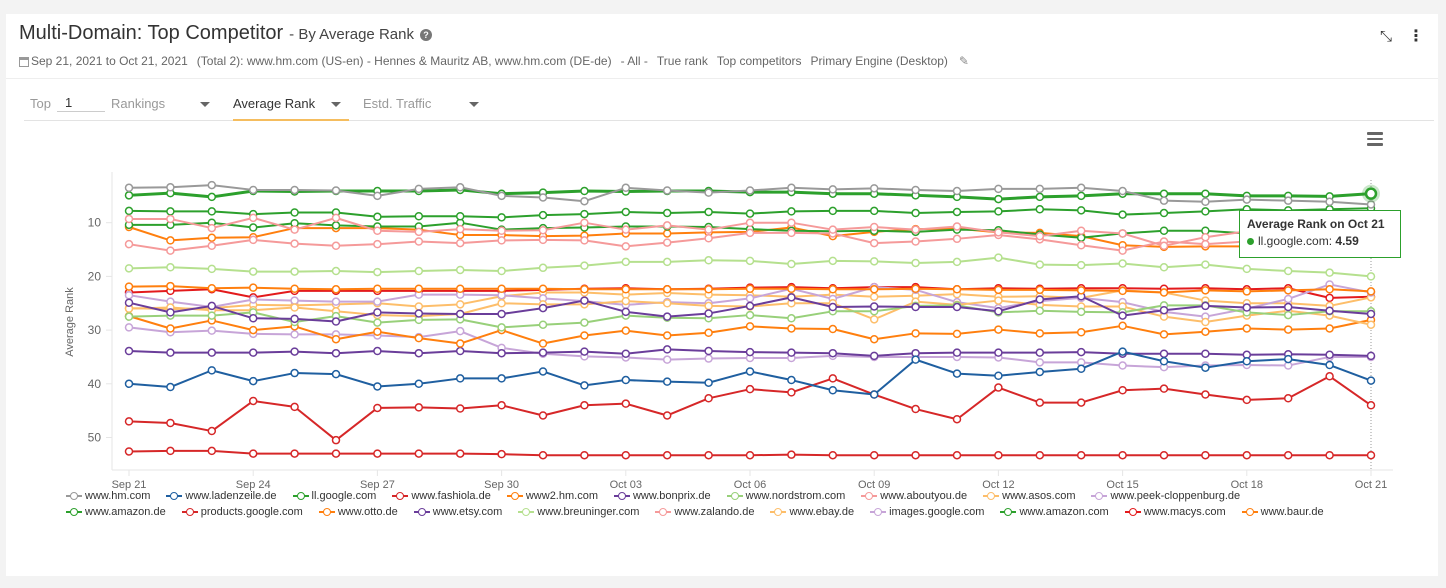 Image resolution: width=1446 pixels, height=588 pixels. I want to click on legend-item: www.peek-cloppenburg.de, so click(1165, 496).